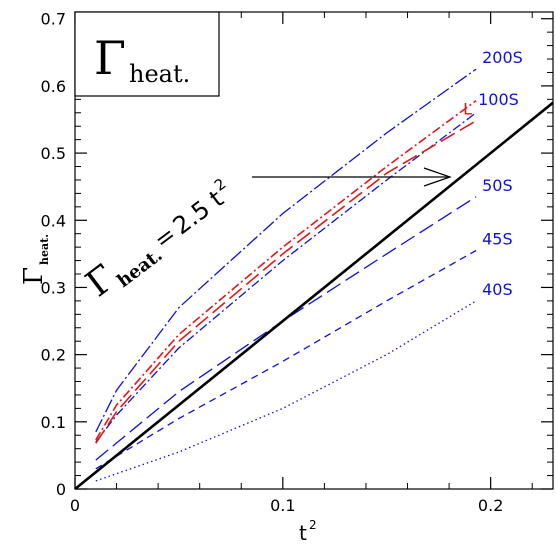  Describe the element at coordinates (147, 54) in the screenshot. I see `legend-box` at that location.